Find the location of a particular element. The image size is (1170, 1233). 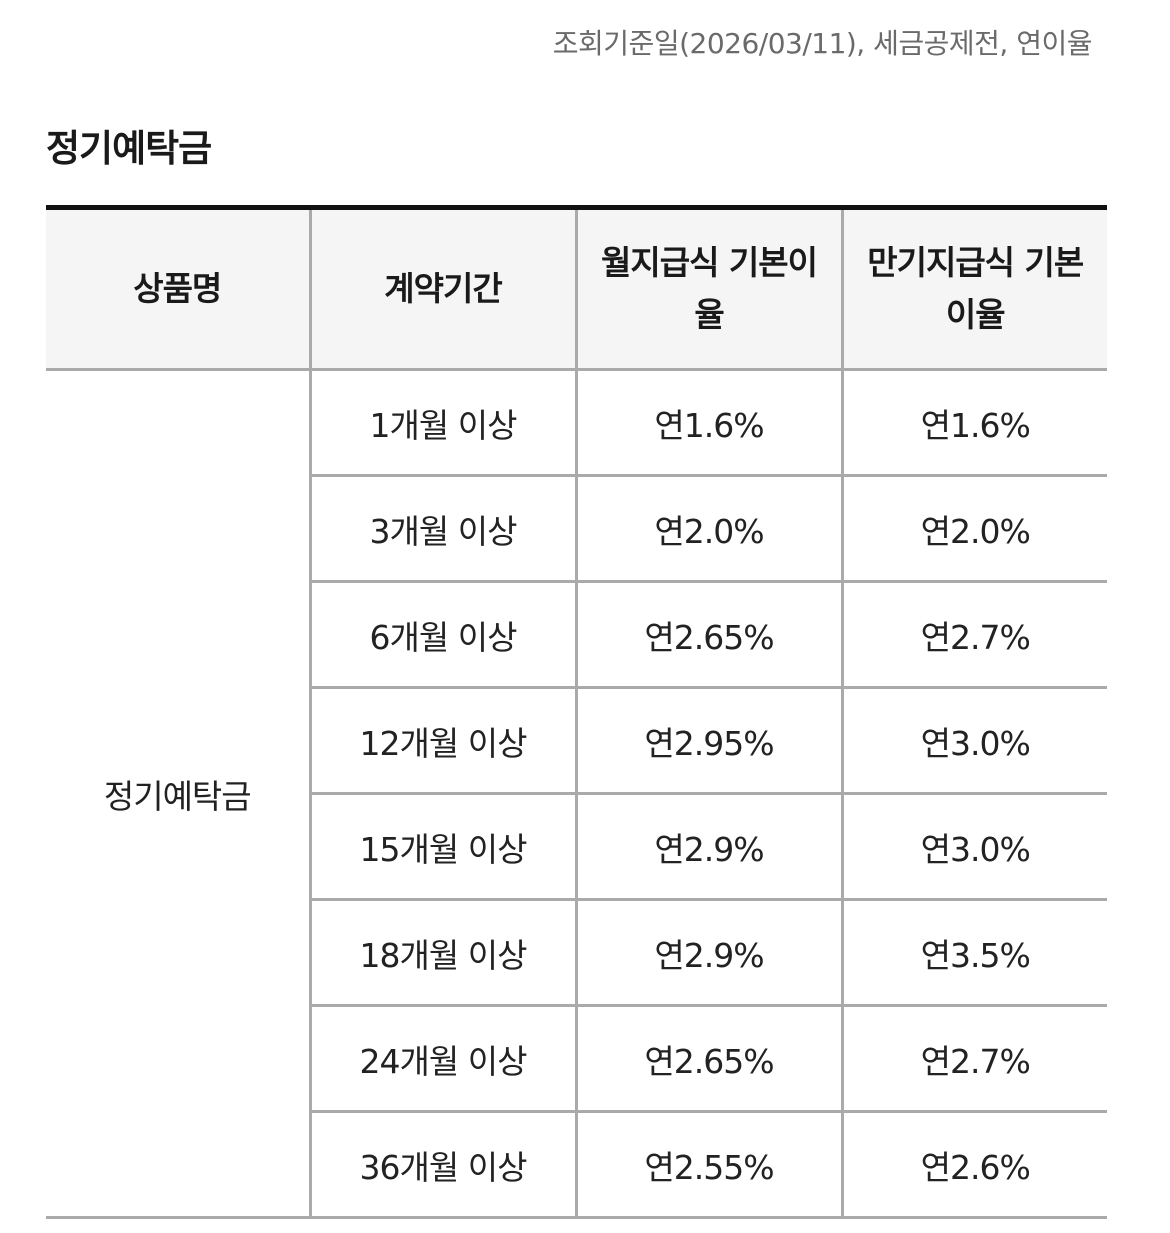

reference-date-note: 조회기준일(2026/03/11), 세금공제전, 연이율 is located at coordinates (822, 43).